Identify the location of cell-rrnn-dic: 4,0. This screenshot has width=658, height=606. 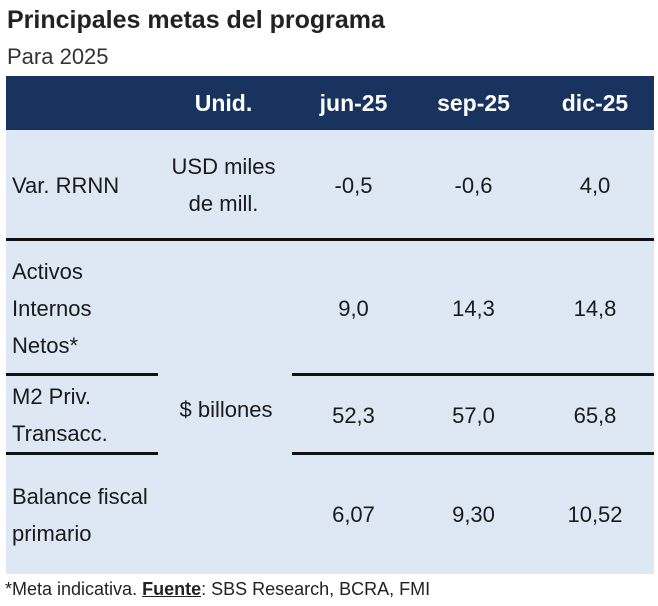
(595, 185).